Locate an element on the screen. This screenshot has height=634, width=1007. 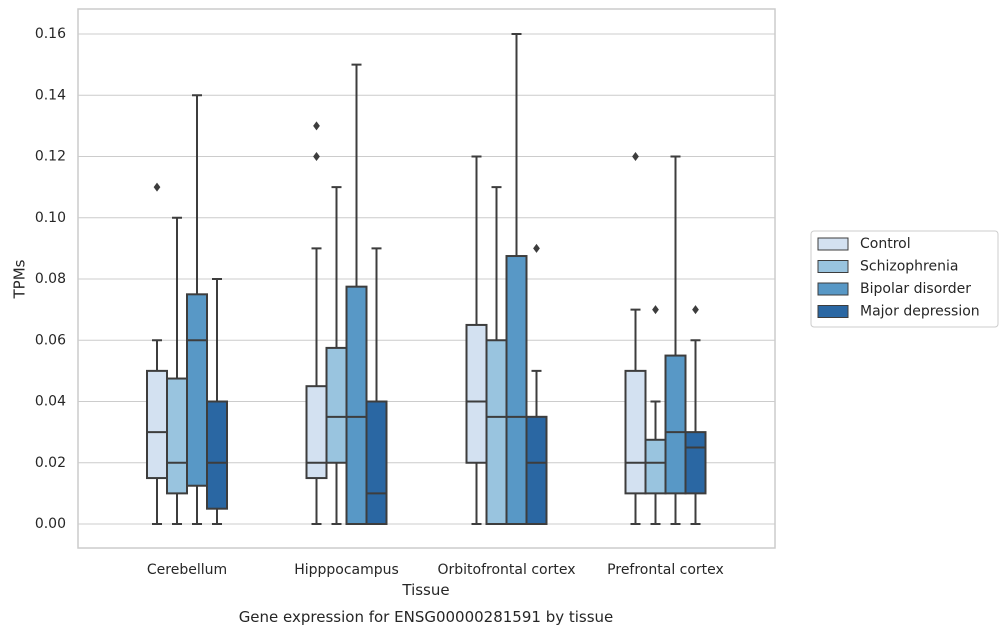
y-tick-label: 0.12 is located at coordinates (50, 157).